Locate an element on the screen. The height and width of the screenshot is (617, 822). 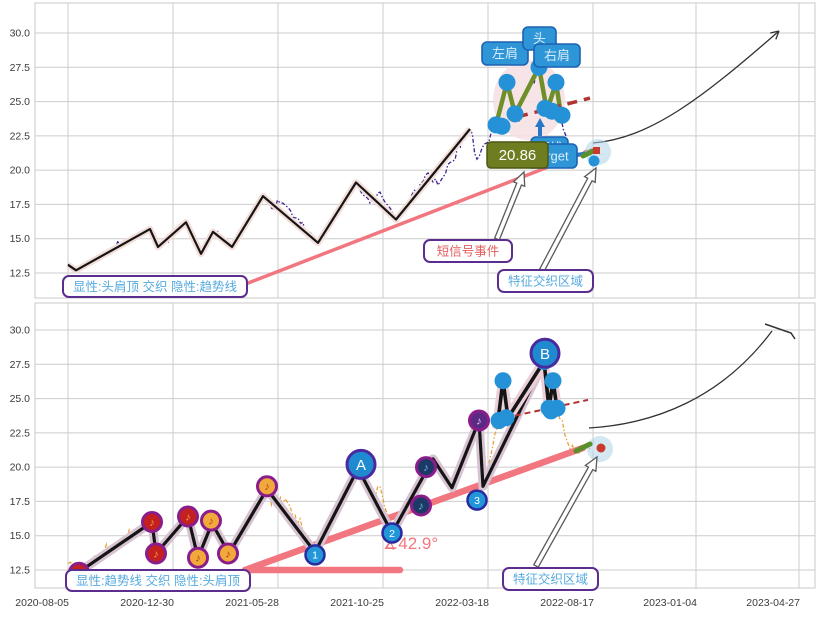
x-tick-label: 2023-04-27 is located at coordinates (773, 603).